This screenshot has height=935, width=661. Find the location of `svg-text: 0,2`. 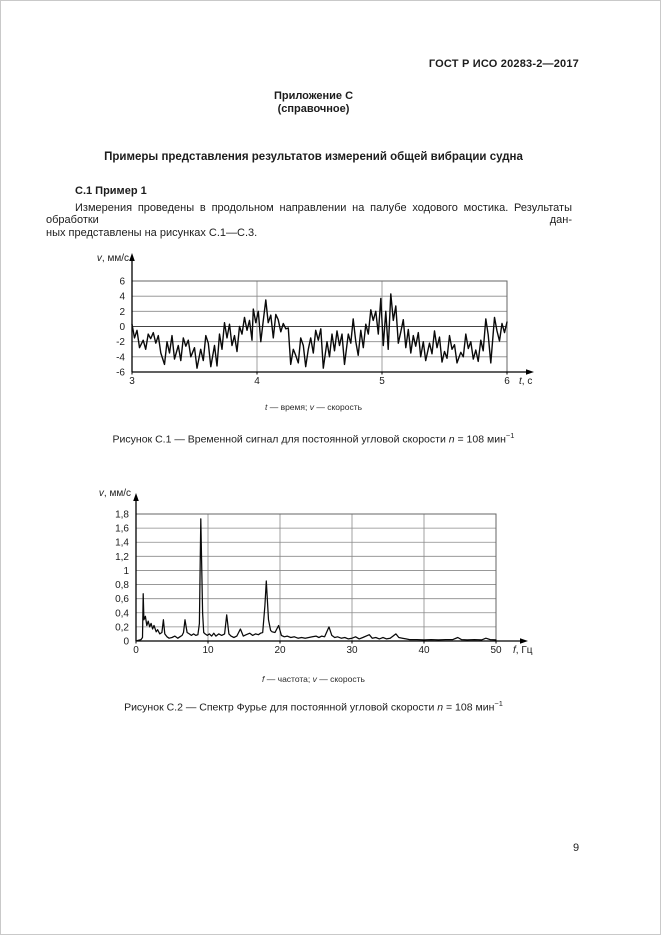

svg-text: 0,2 is located at coordinates (122, 627).